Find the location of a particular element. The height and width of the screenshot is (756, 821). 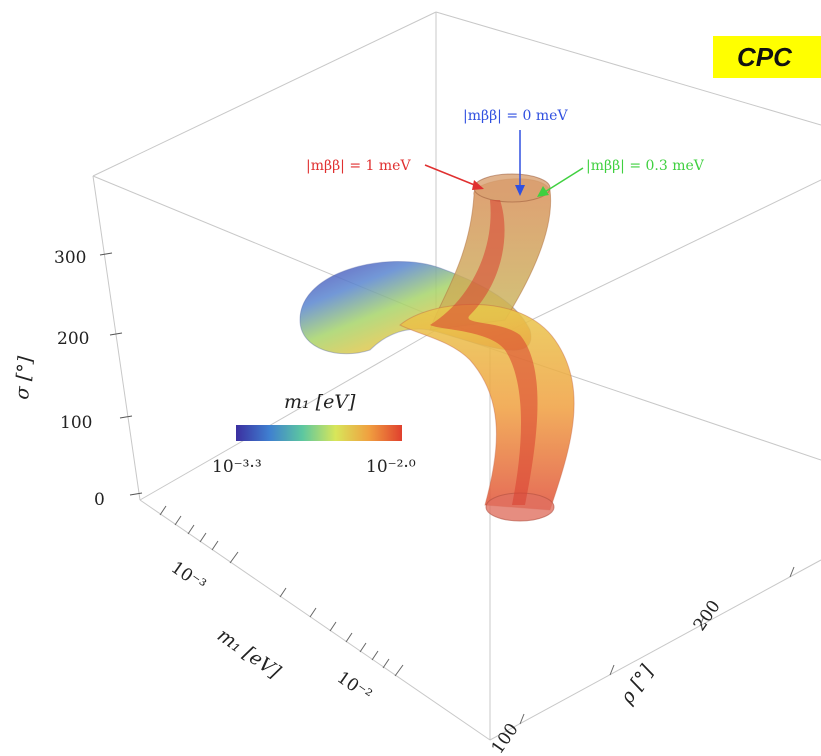

x-tick-1e-2: 10⁻² is located at coordinates (354, 687).